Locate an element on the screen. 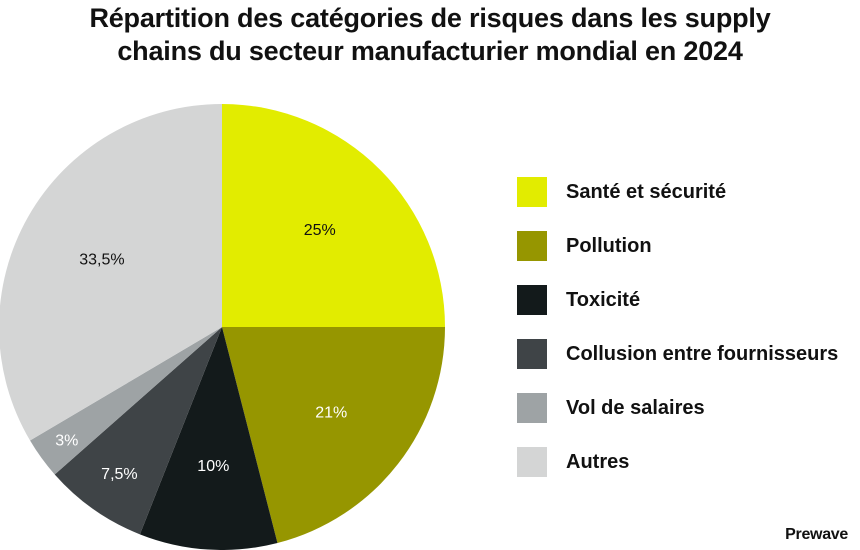  pie-slice-collusion-entre-fournisseurs is located at coordinates (138, 431).